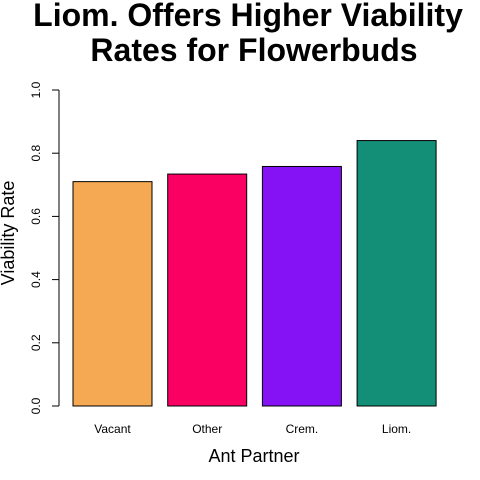 The image size is (480, 480). I want to click on y-tick-label: 0.8, so click(36, 153).